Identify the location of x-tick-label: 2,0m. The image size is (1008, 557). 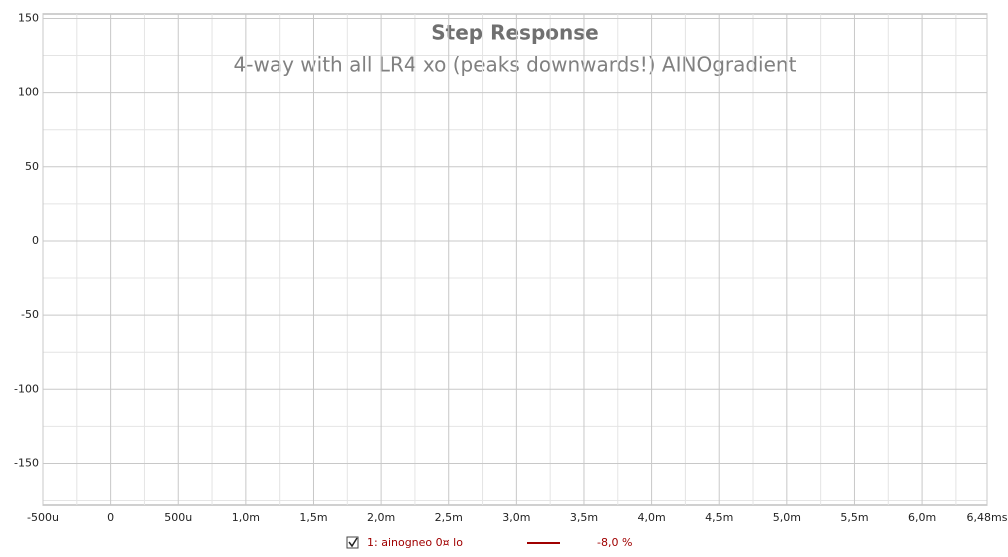
(381, 517).